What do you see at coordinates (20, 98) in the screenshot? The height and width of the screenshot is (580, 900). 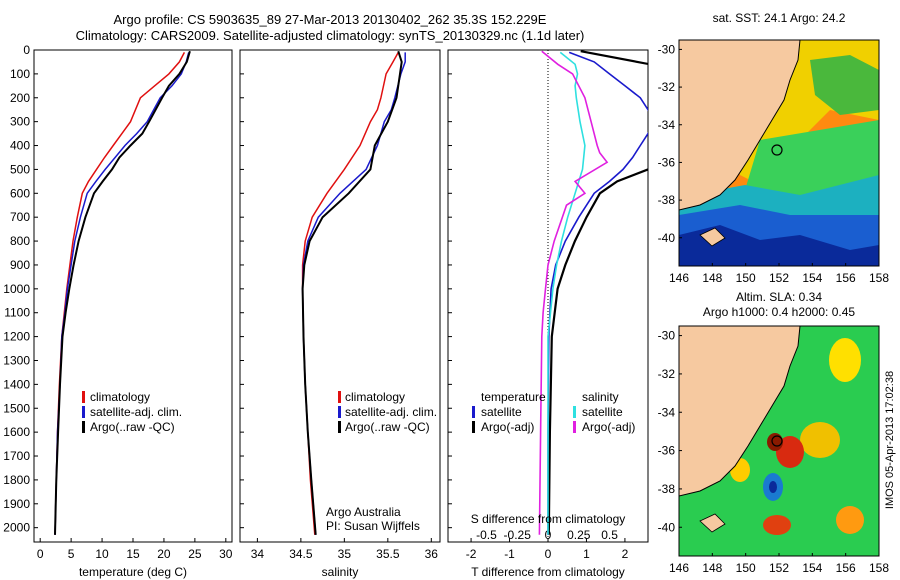 I see `depth-tick-label: 200` at bounding box center [20, 98].